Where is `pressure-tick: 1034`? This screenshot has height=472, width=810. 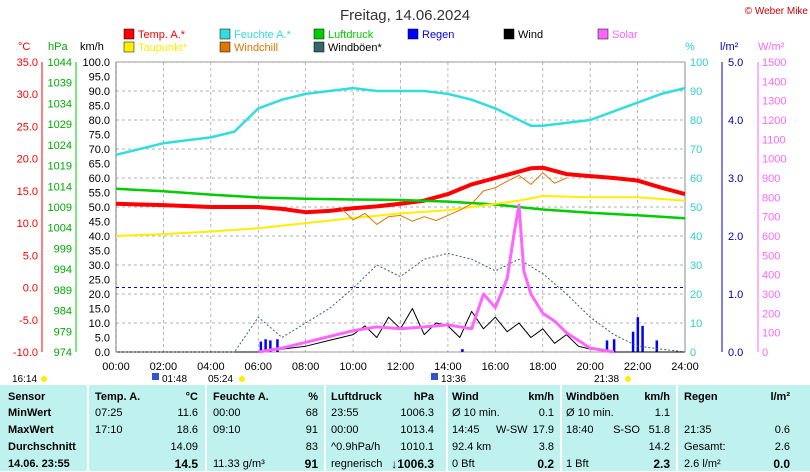 pressure-tick: 1034 is located at coordinates (60, 104).